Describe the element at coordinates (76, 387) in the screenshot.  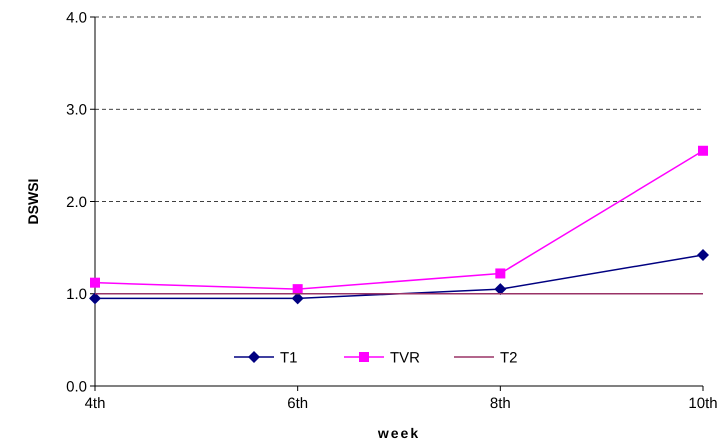
I see `y-tick-label: 0.0` at that location.